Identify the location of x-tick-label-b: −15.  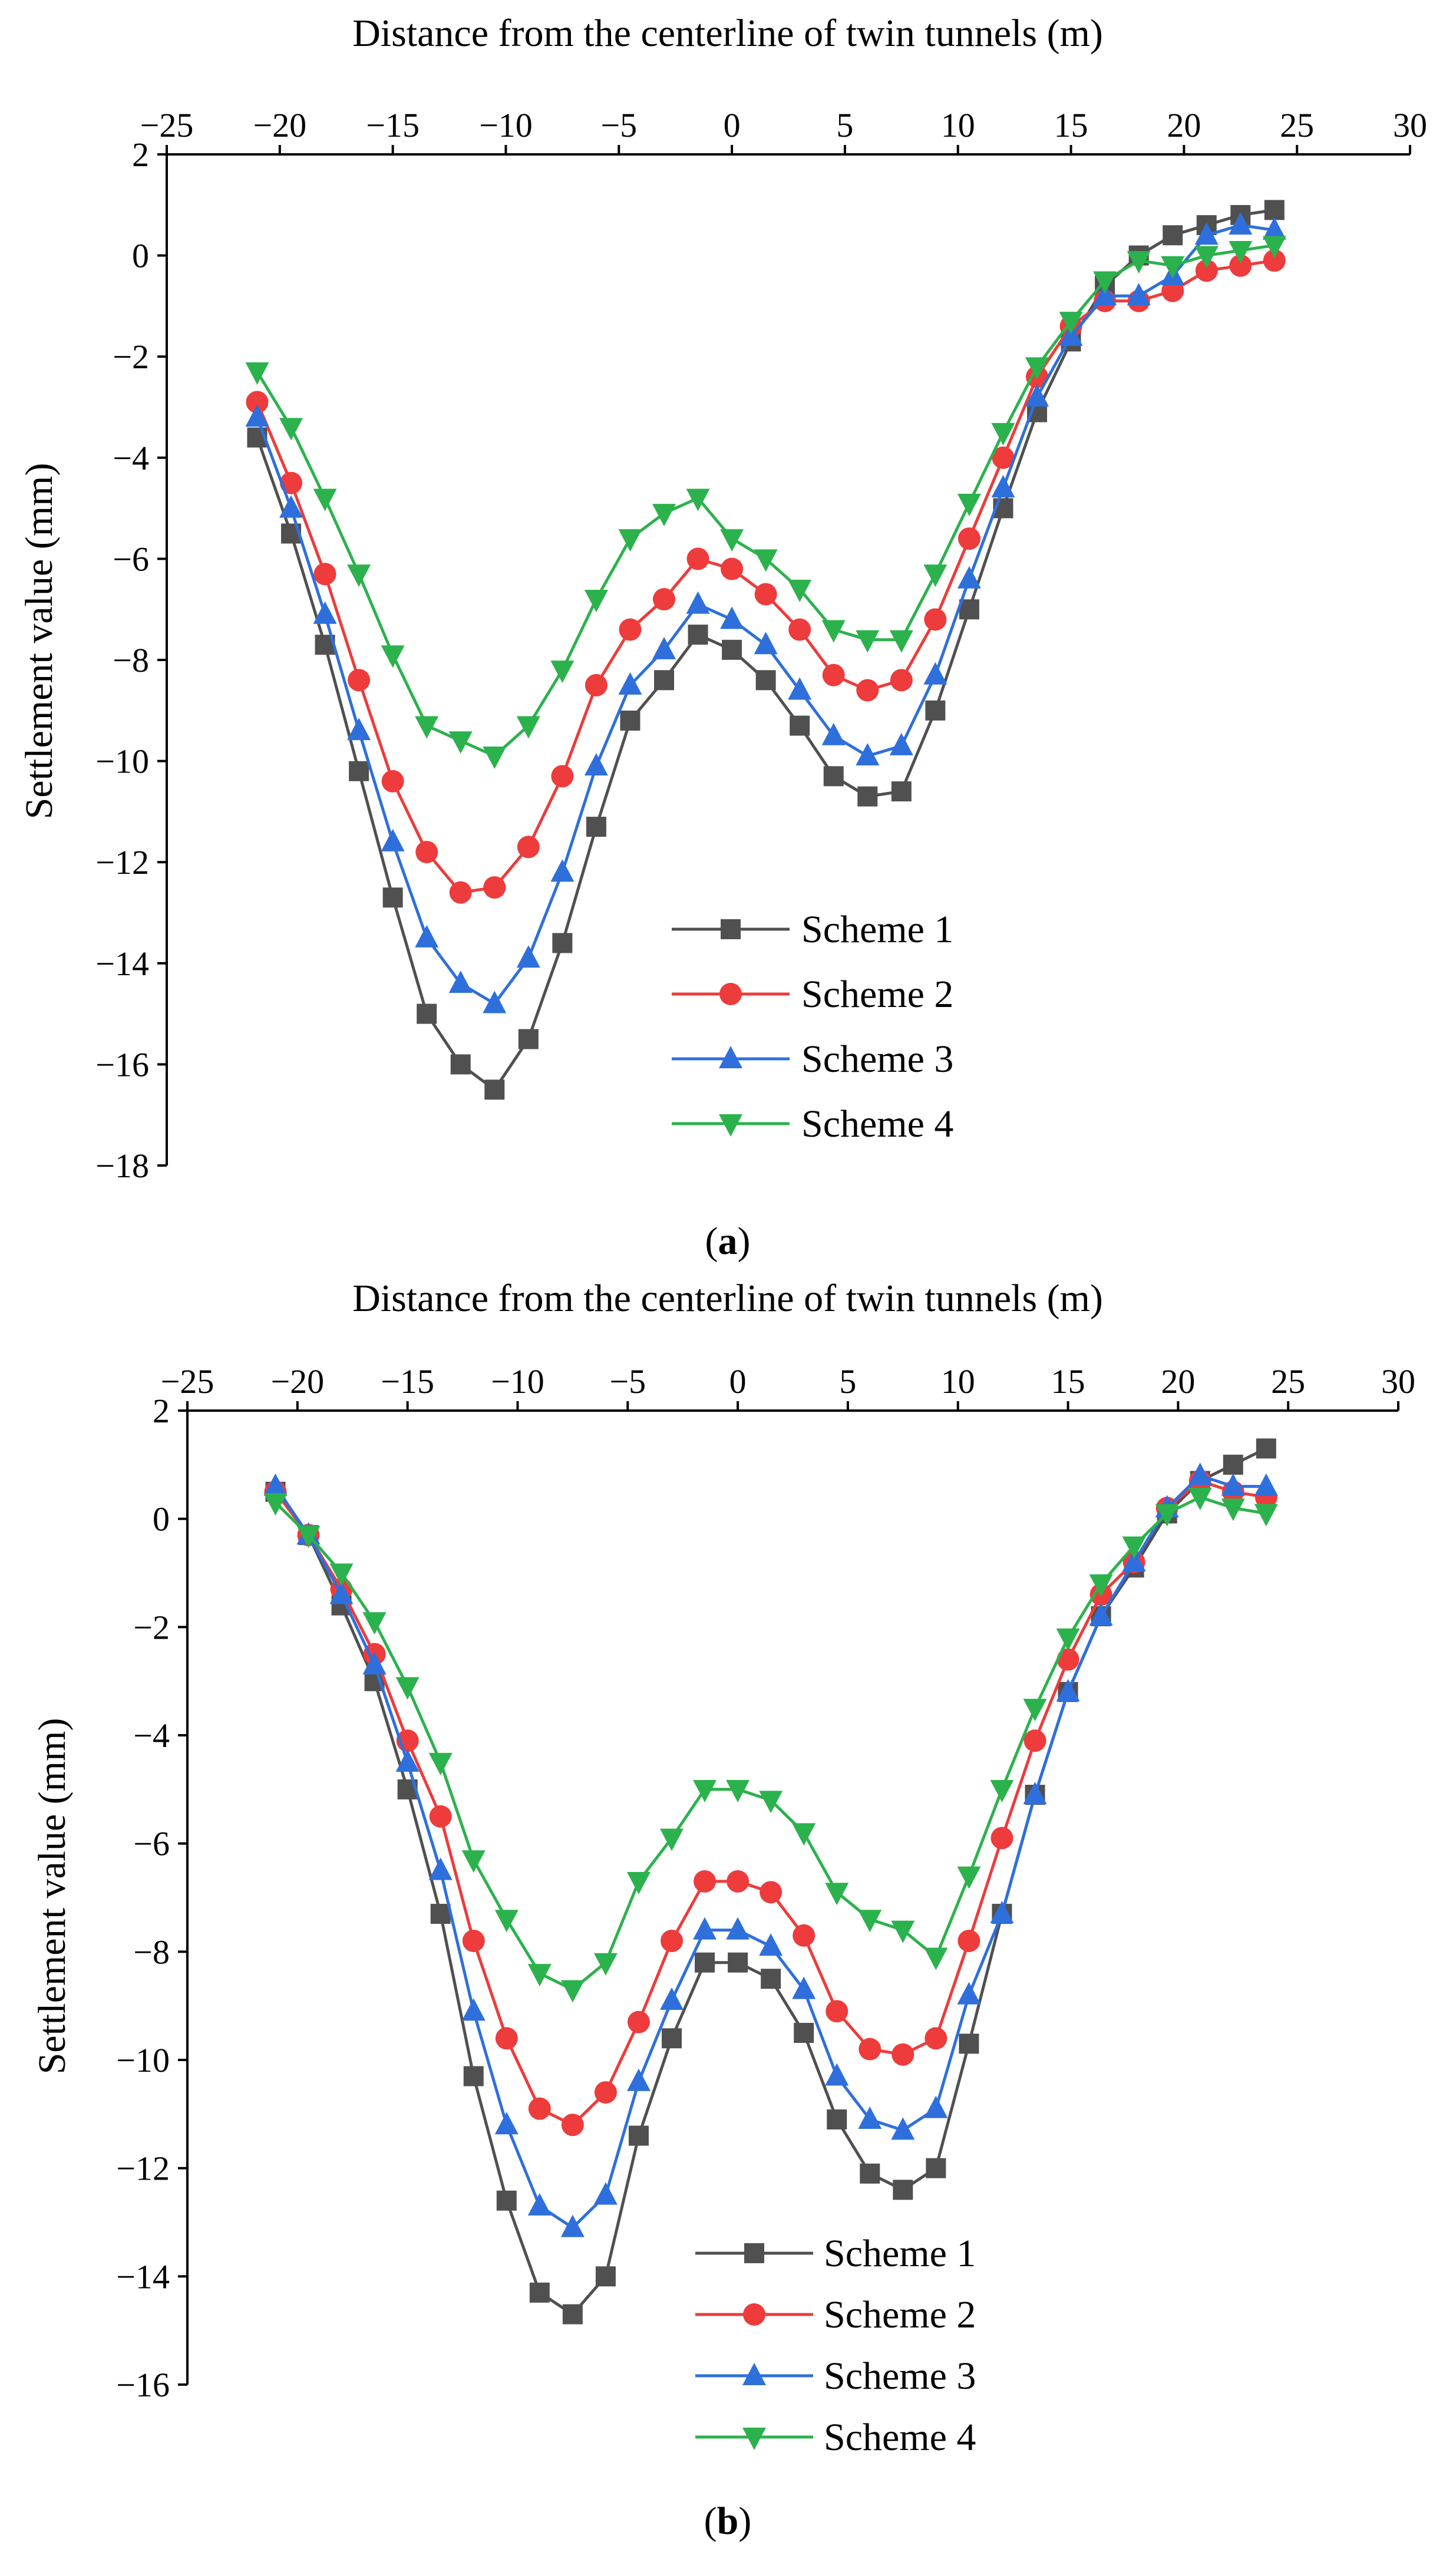
(407, 1382).